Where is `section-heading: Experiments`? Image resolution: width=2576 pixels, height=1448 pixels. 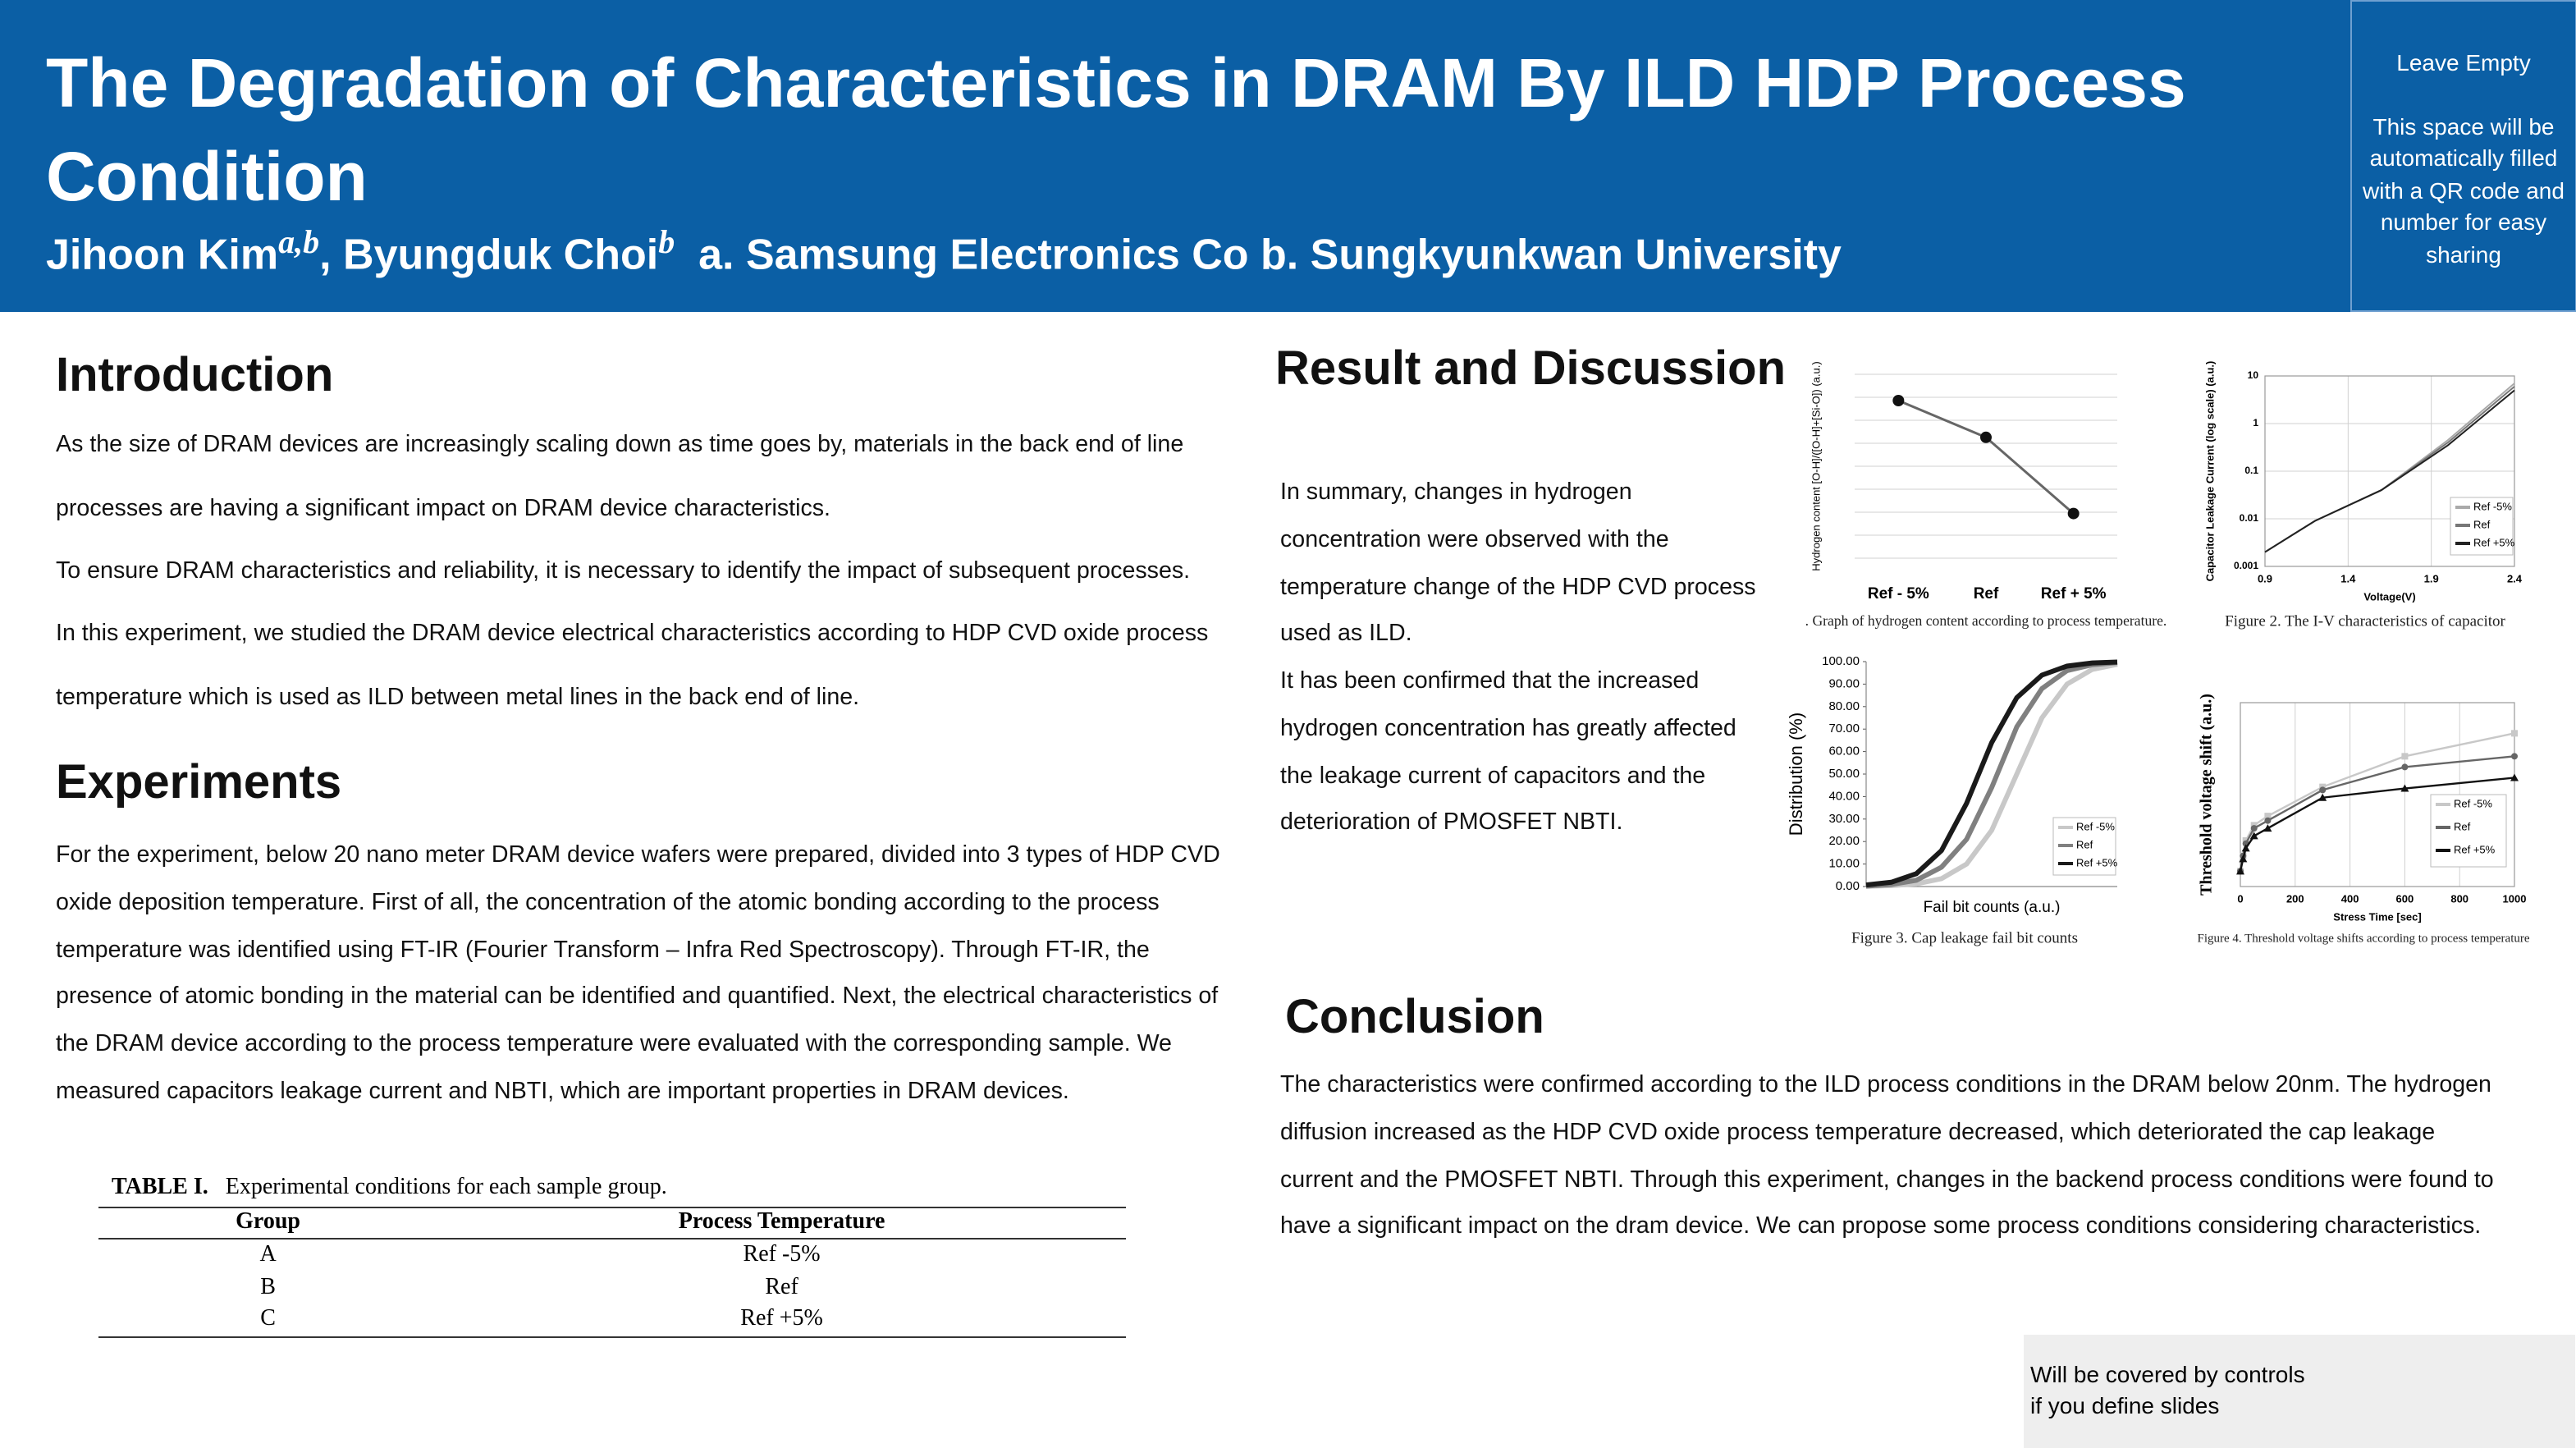 section-heading: Experiments is located at coordinates (199, 783).